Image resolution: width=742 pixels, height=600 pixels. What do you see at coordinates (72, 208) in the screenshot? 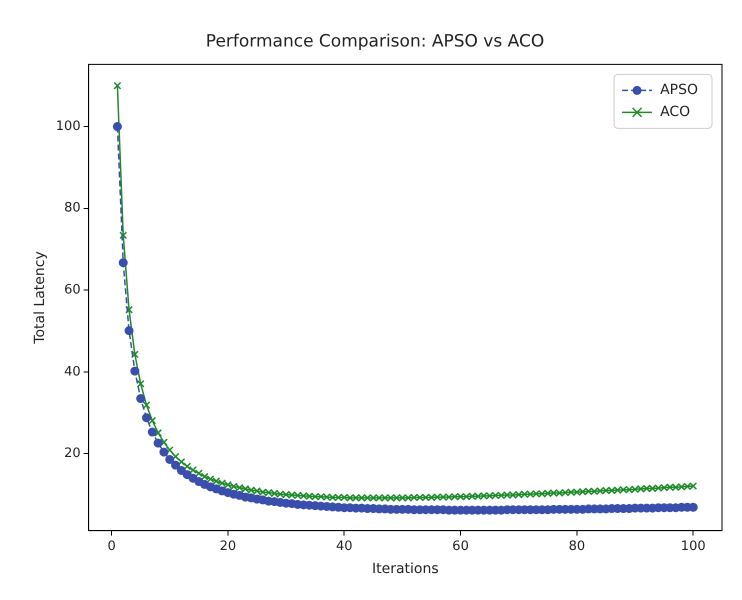
I see `y-tick-label: 80` at bounding box center [72, 208].